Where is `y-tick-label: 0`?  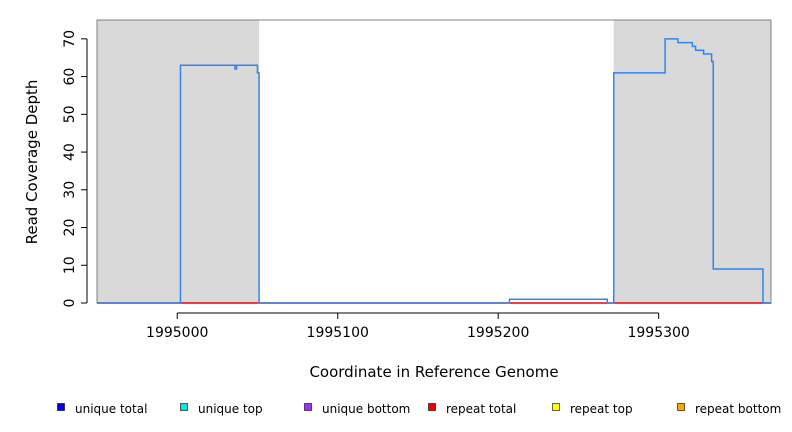
y-tick-label: 0 is located at coordinates (70, 303).